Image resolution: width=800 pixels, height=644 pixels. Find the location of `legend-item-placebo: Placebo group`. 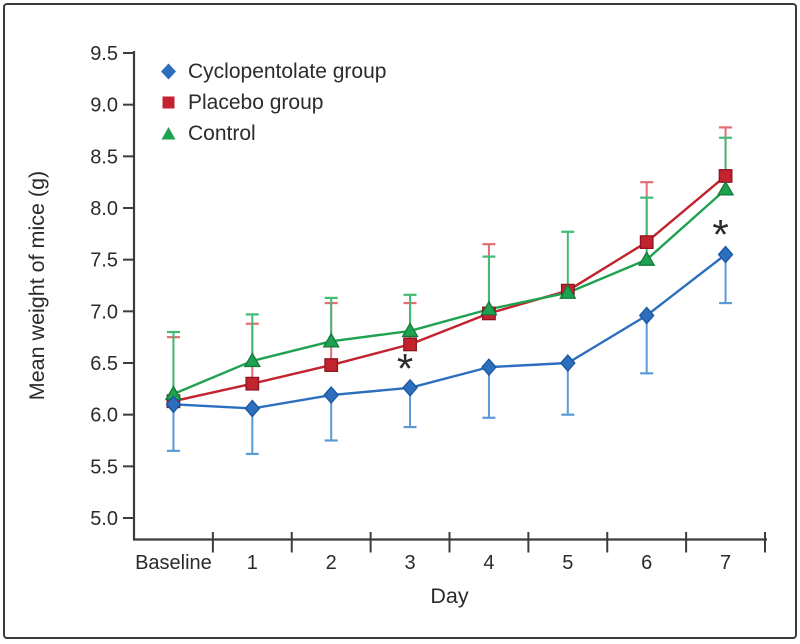

legend-item-placebo: Placebo group is located at coordinates (273, 102).